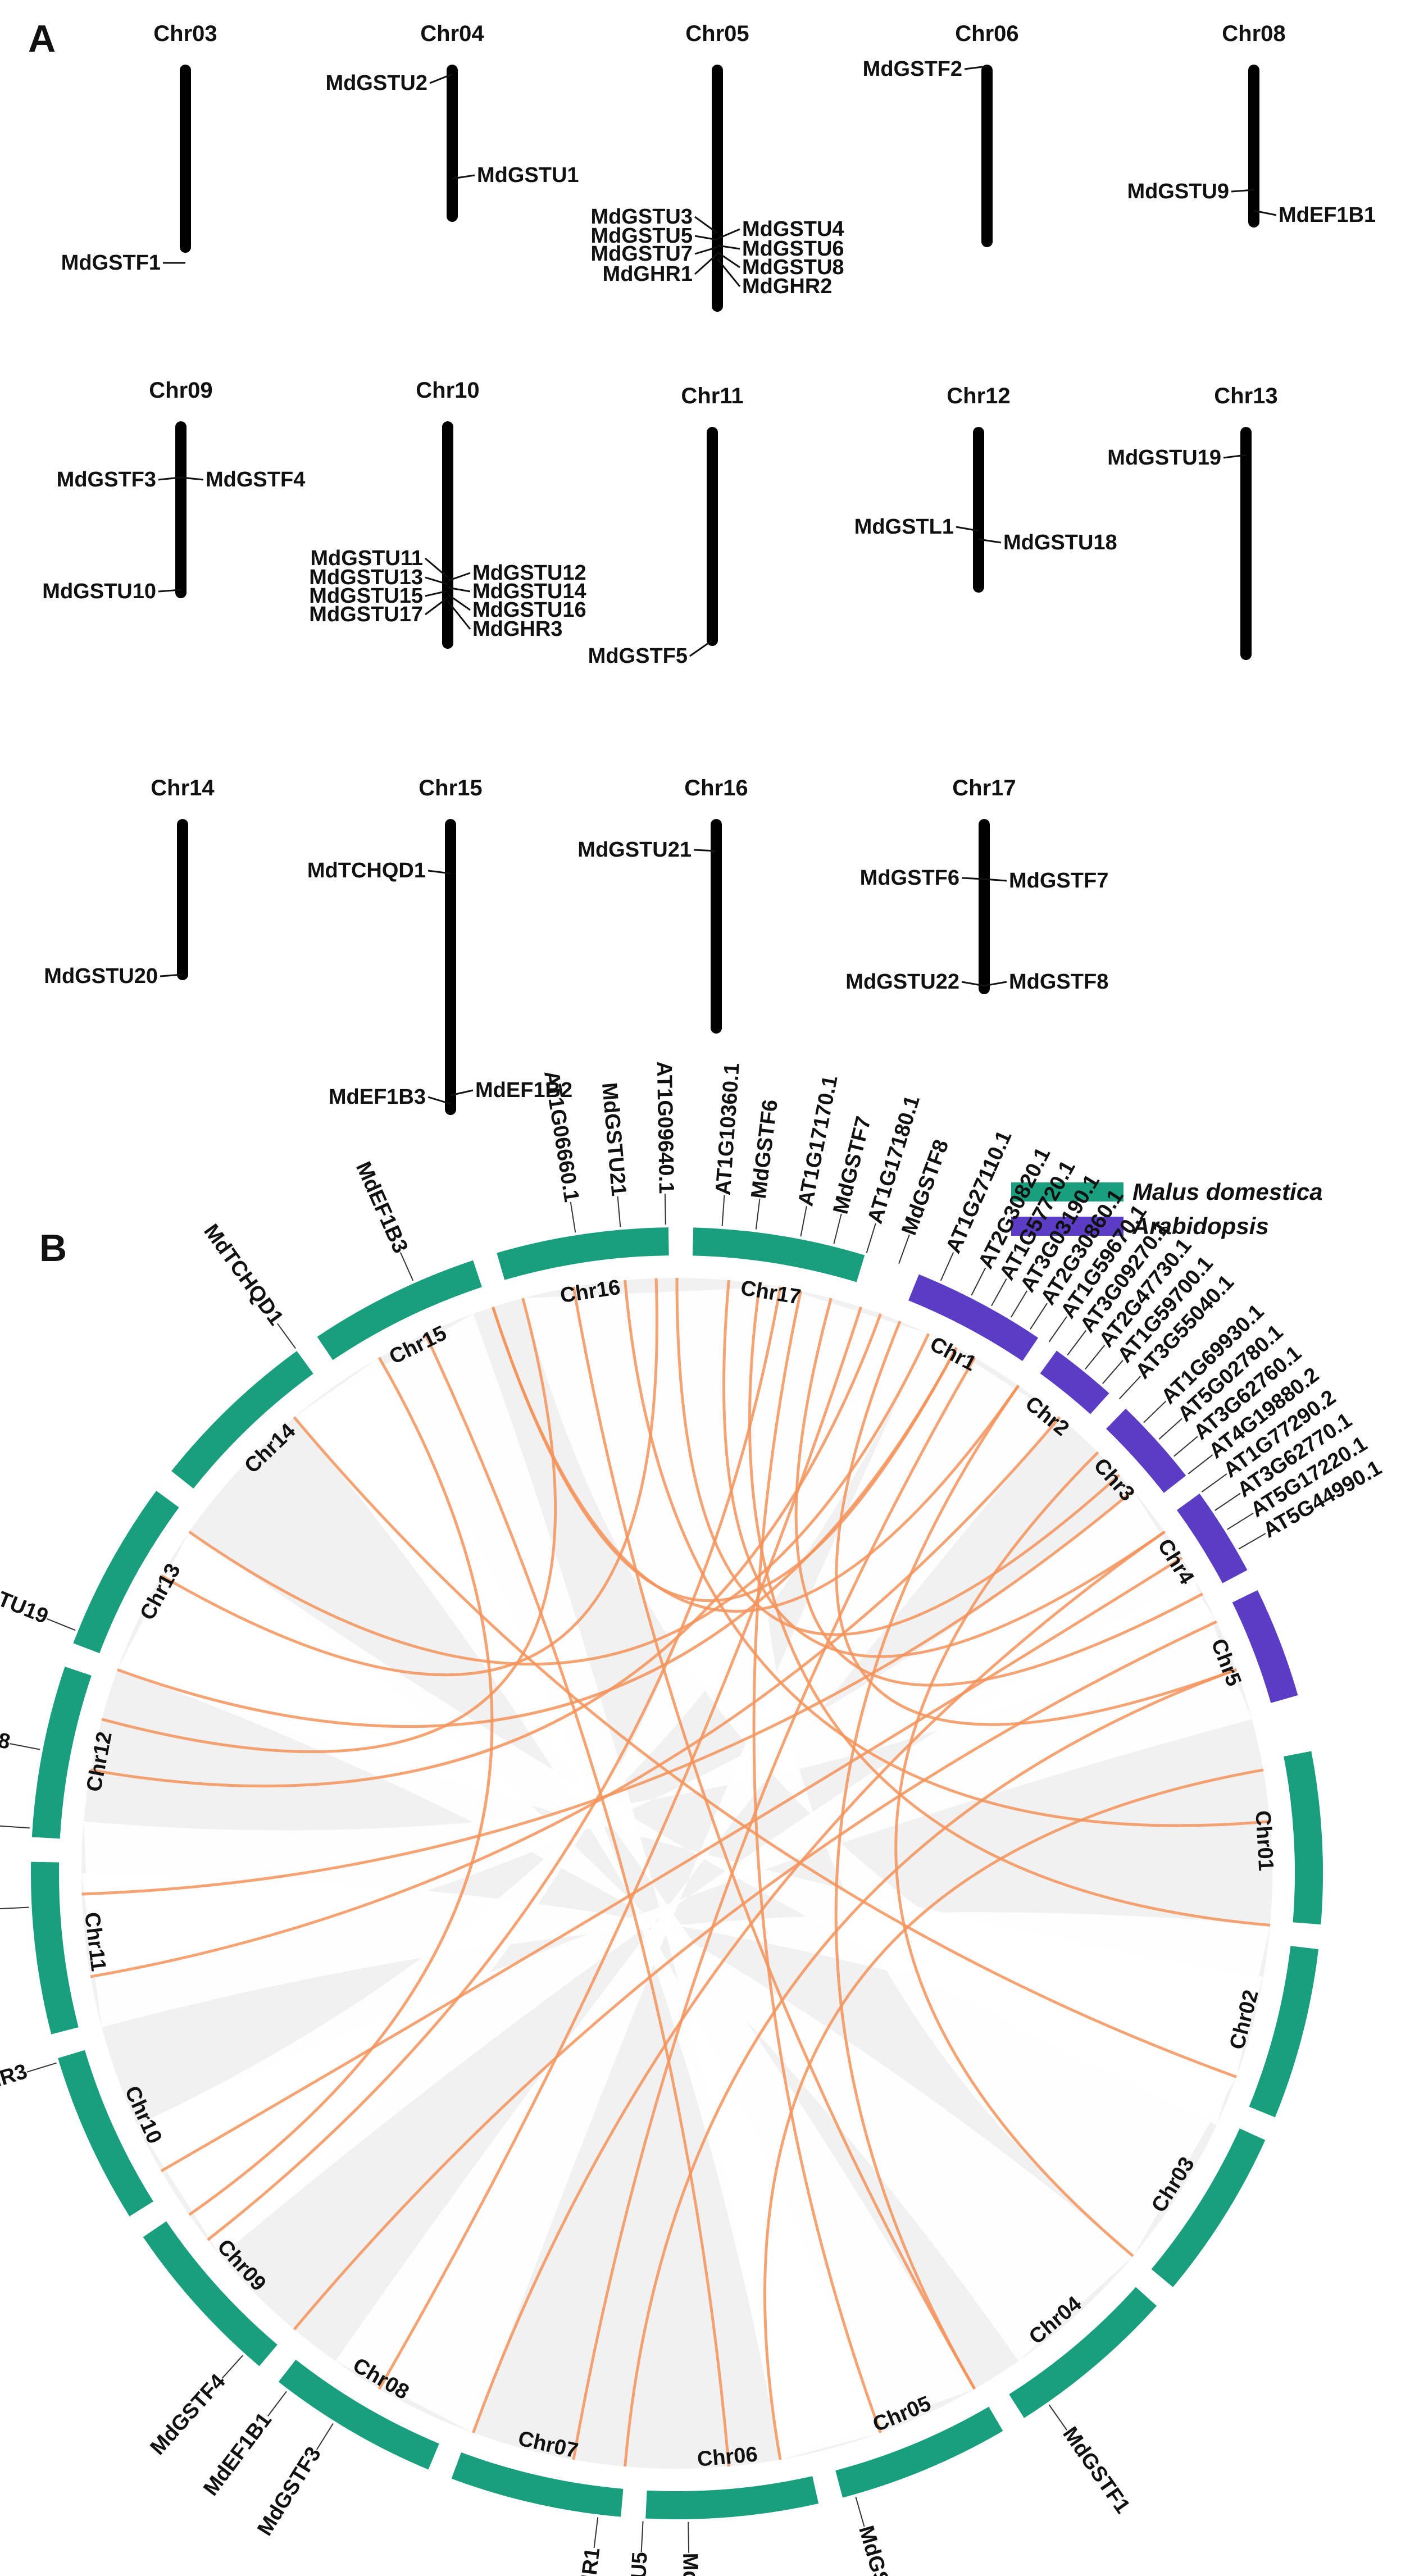 This screenshot has height=2576, width=1410. I want to click on chromosome-label: Chr12, so click(978, 396).